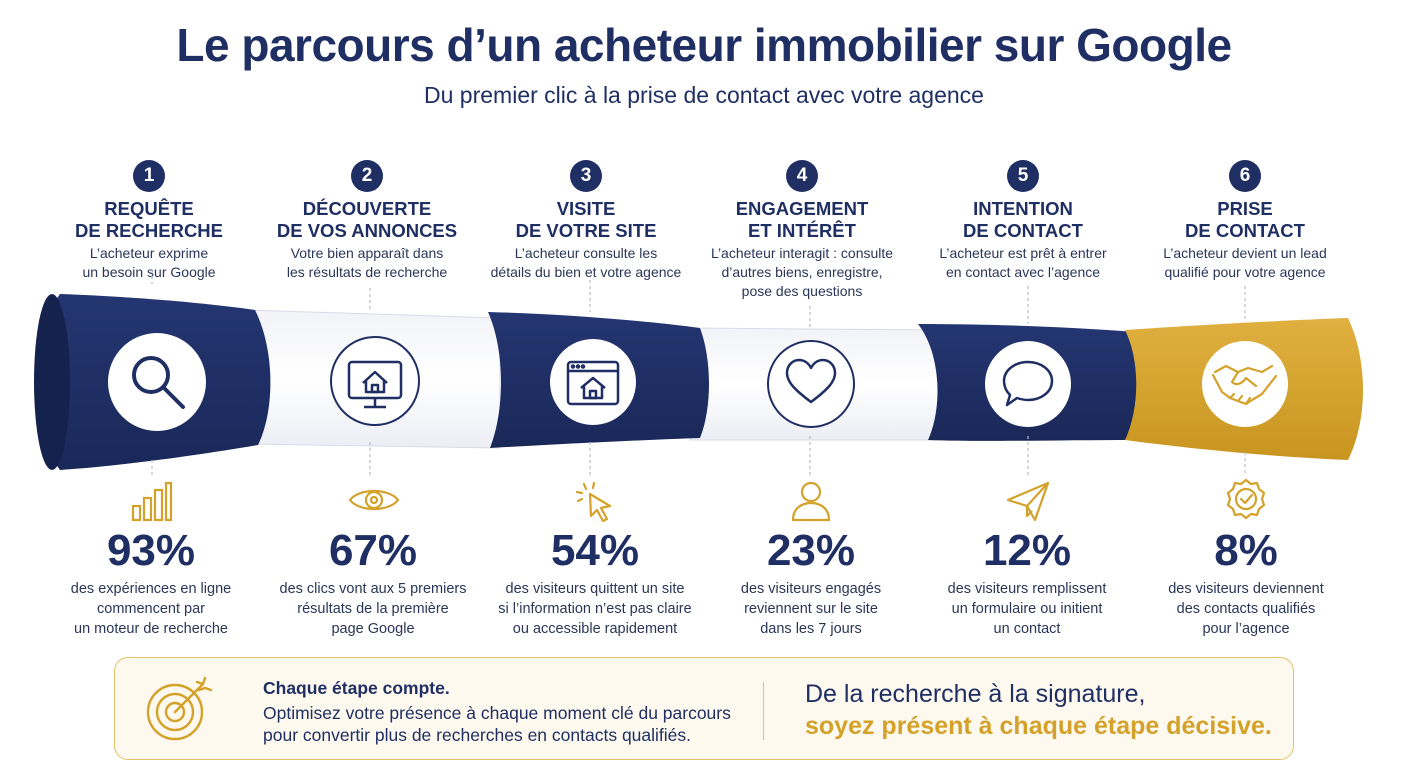 This screenshot has height=768, width=1408. I want to click on step-title: ENGAGEMENT ET INTÉRÊT, so click(802, 219).